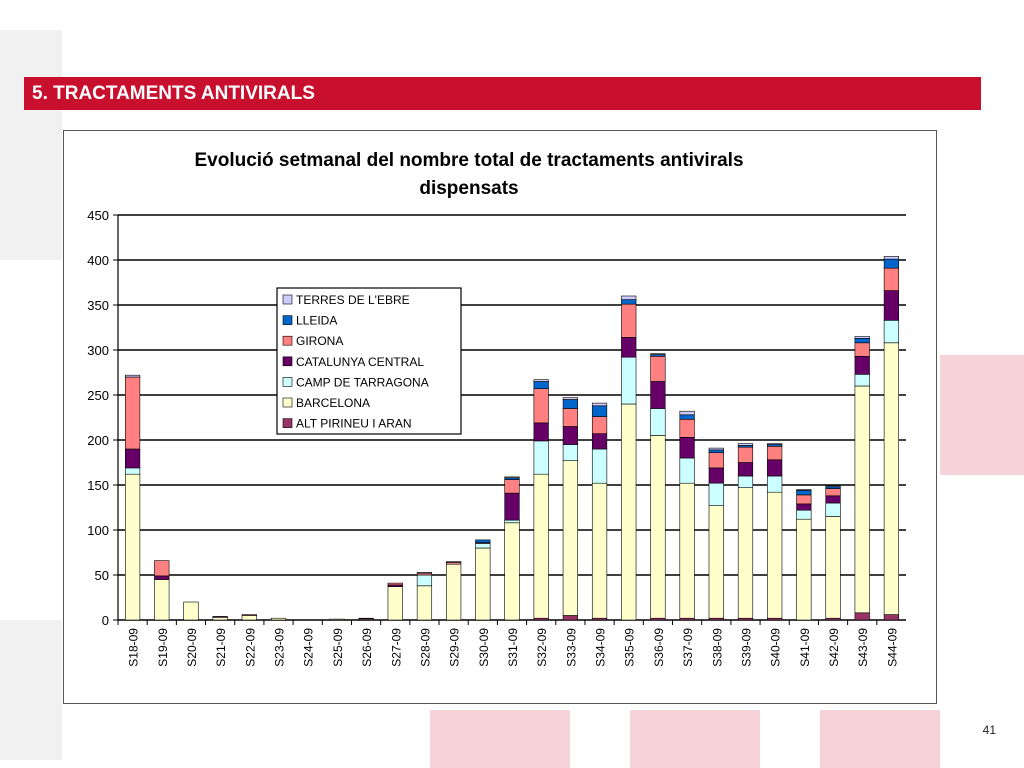 The image size is (1024, 768). What do you see at coordinates (98, 440) in the screenshot?
I see `y-tick-label: 200` at bounding box center [98, 440].